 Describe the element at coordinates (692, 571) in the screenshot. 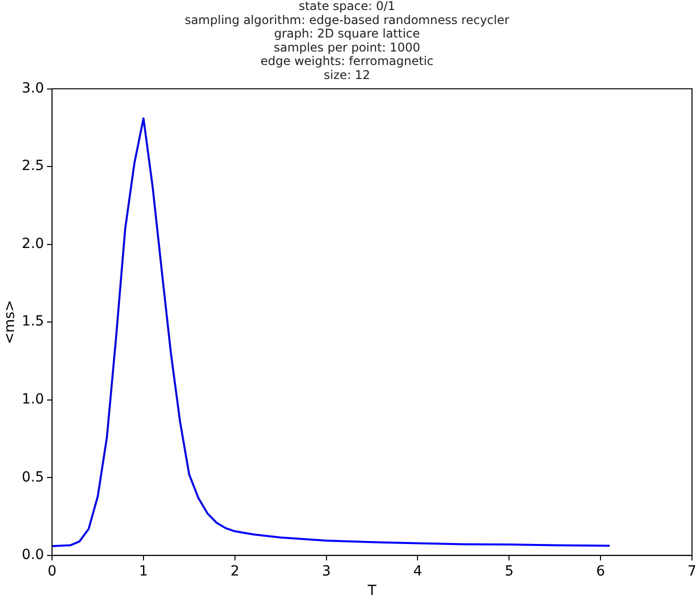

I see `x-tick-label: 7` at that location.